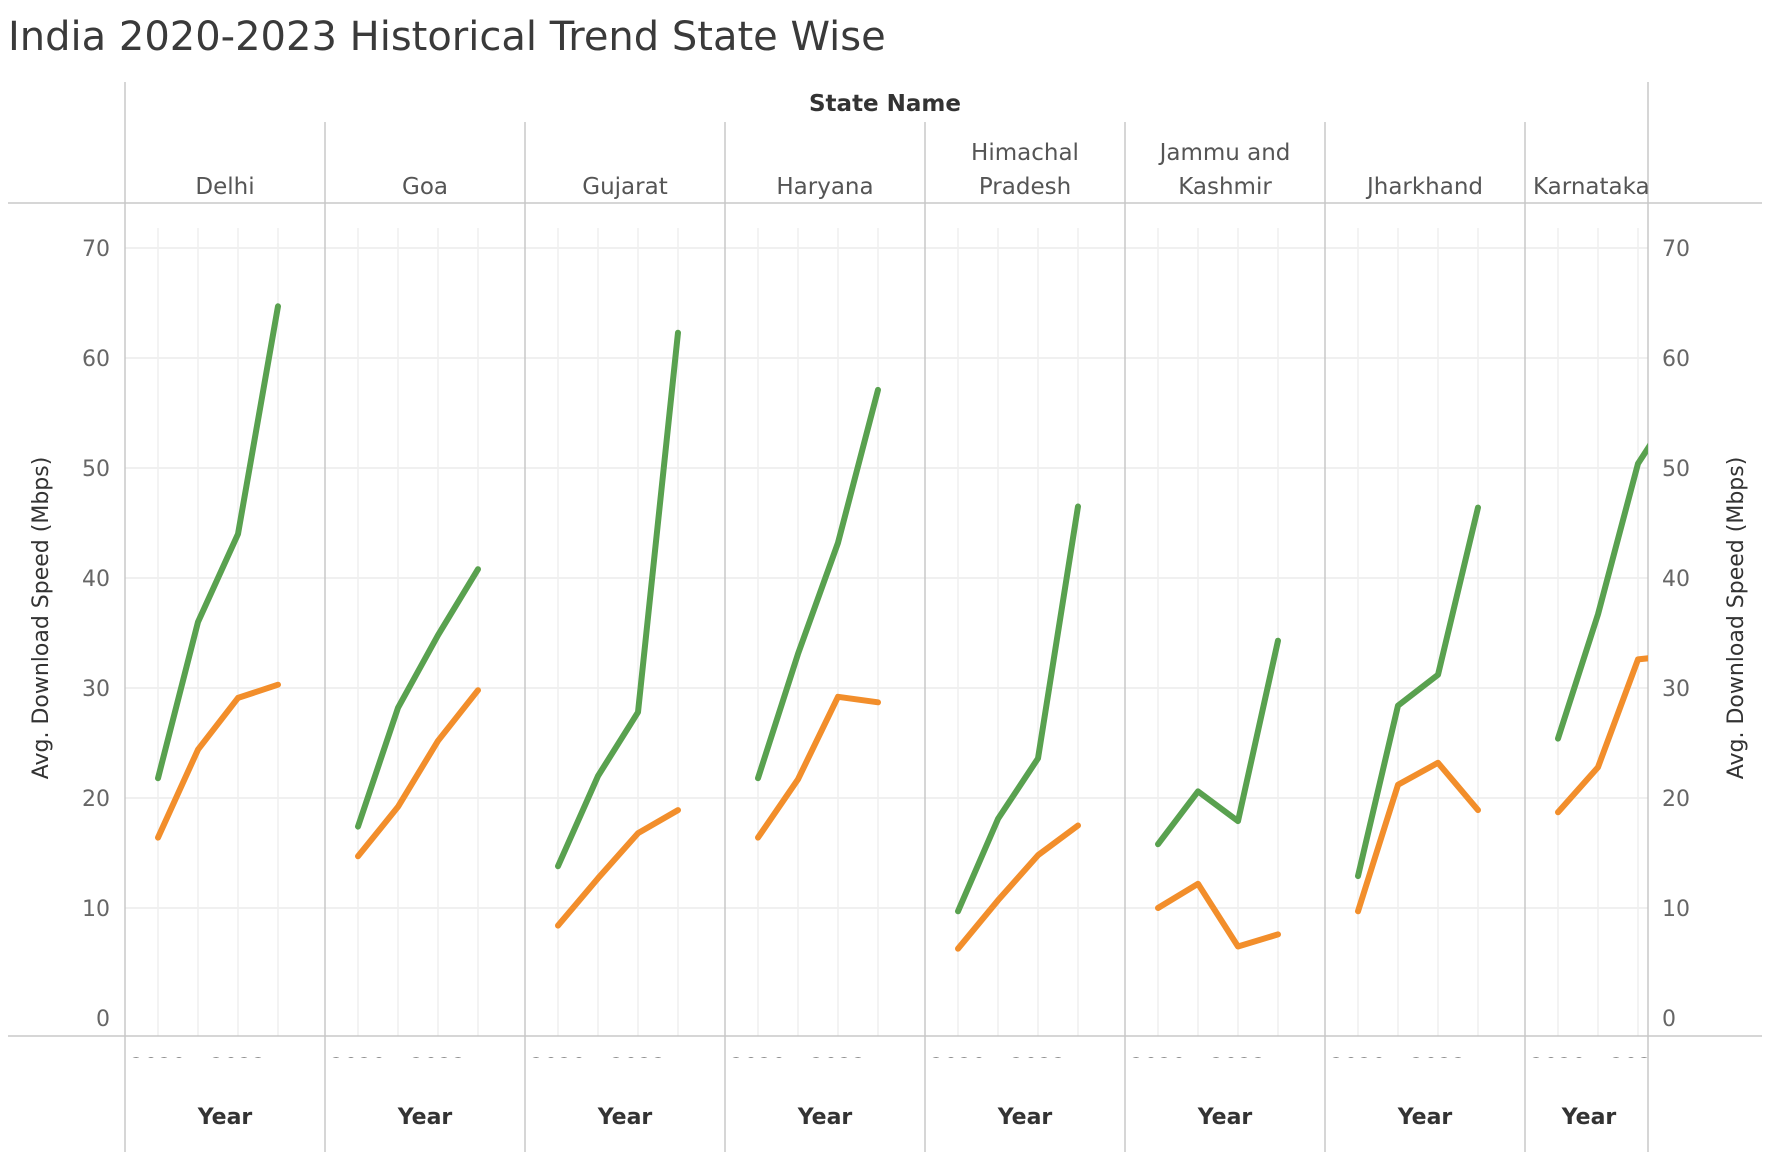 The height and width of the screenshot is (1152, 1766). I want to click on y-tick-label-left: 30, so click(96, 689).